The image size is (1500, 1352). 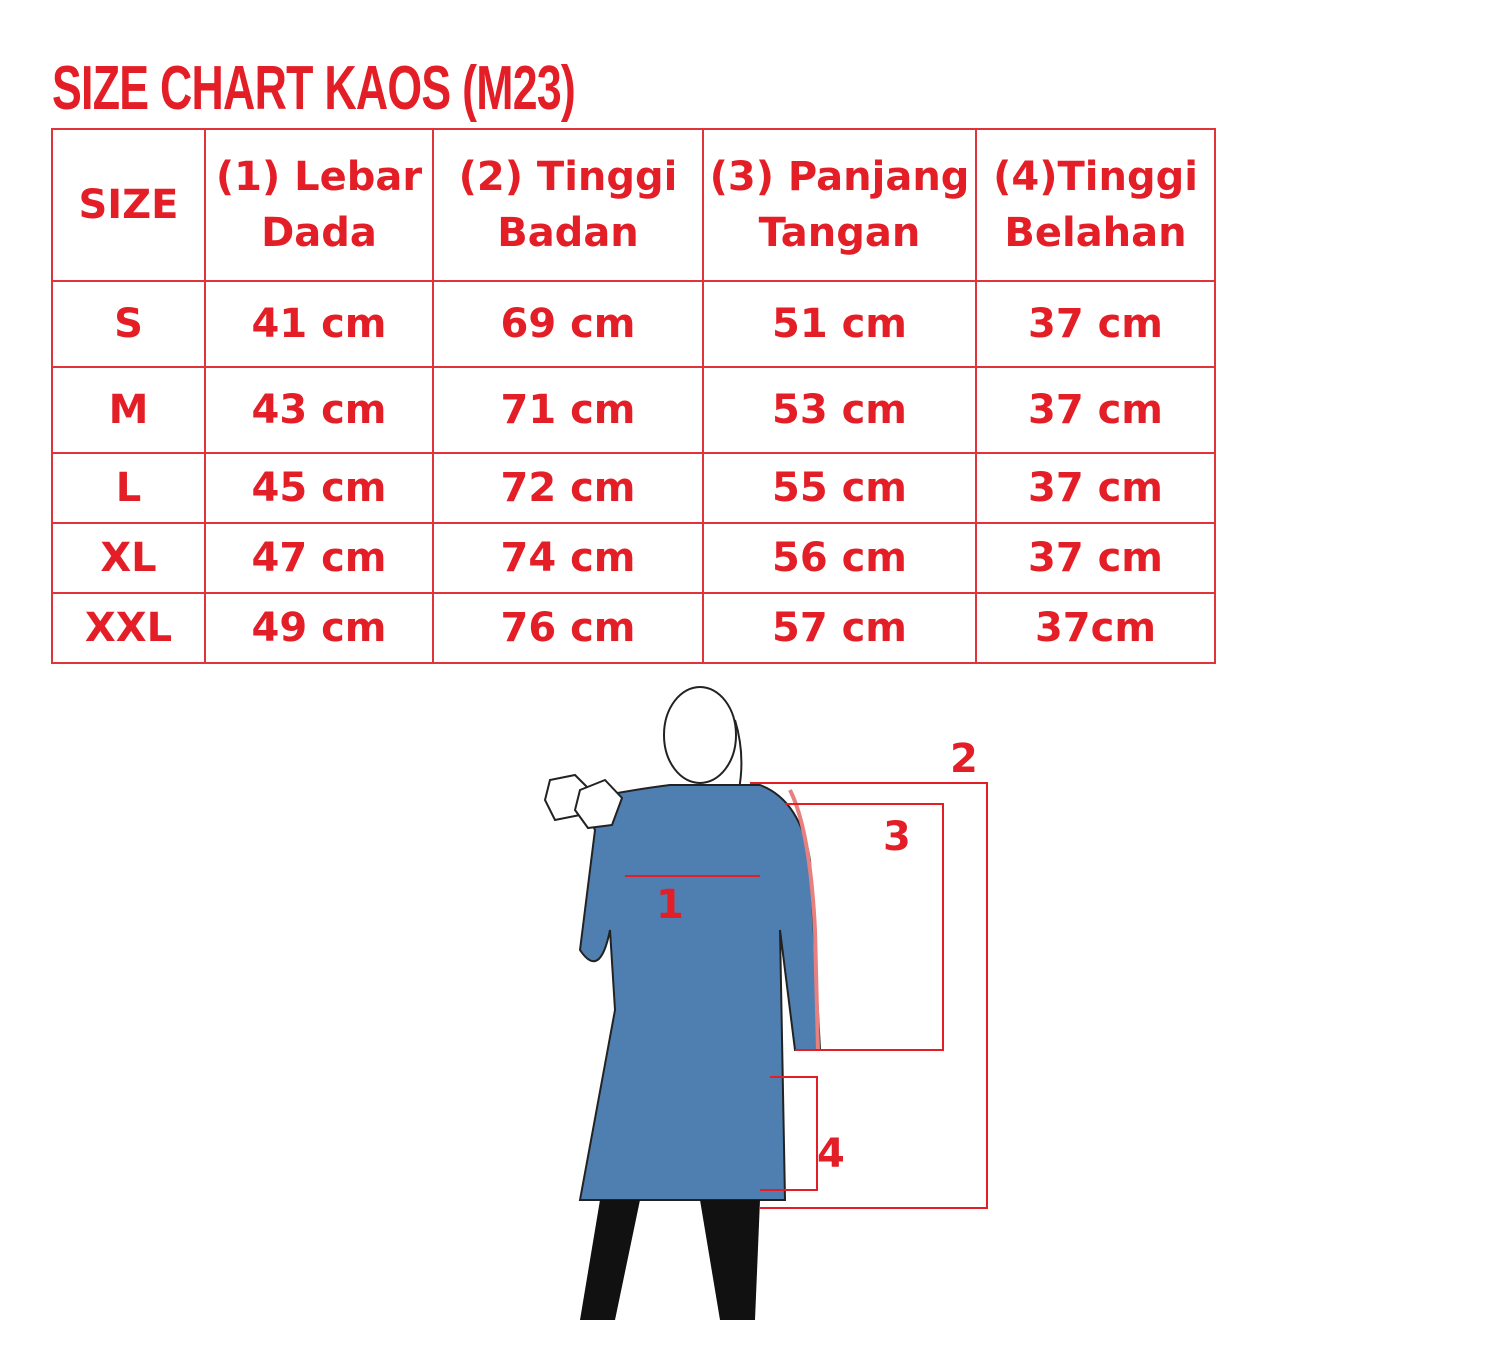 I want to click on measurement-cell: 76 cm, so click(x=568, y=628).